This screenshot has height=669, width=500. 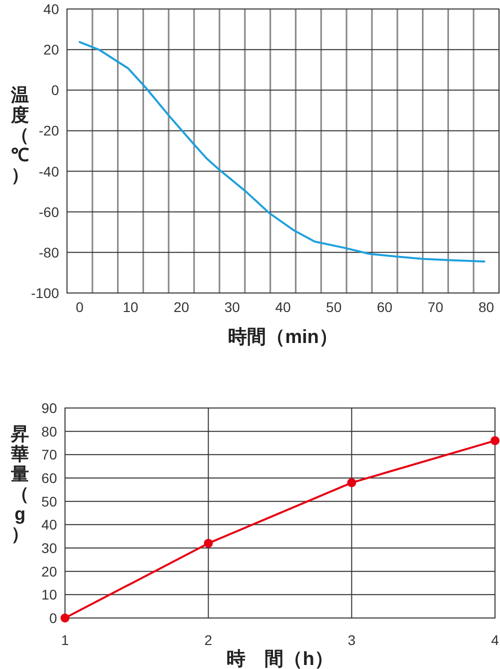 I want to click on y-tick-label: 60, so click(x=49, y=478).